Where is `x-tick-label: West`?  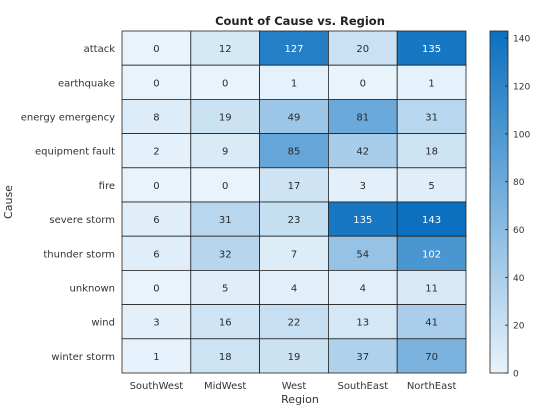 x-tick-label: West is located at coordinates (294, 386).